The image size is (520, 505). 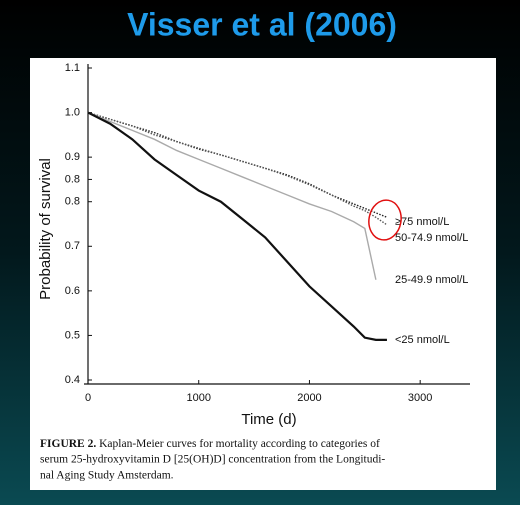 What do you see at coordinates (422, 222) in the screenshot?
I see `series-label: ≥75 nmol/L` at bounding box center [422, 222].